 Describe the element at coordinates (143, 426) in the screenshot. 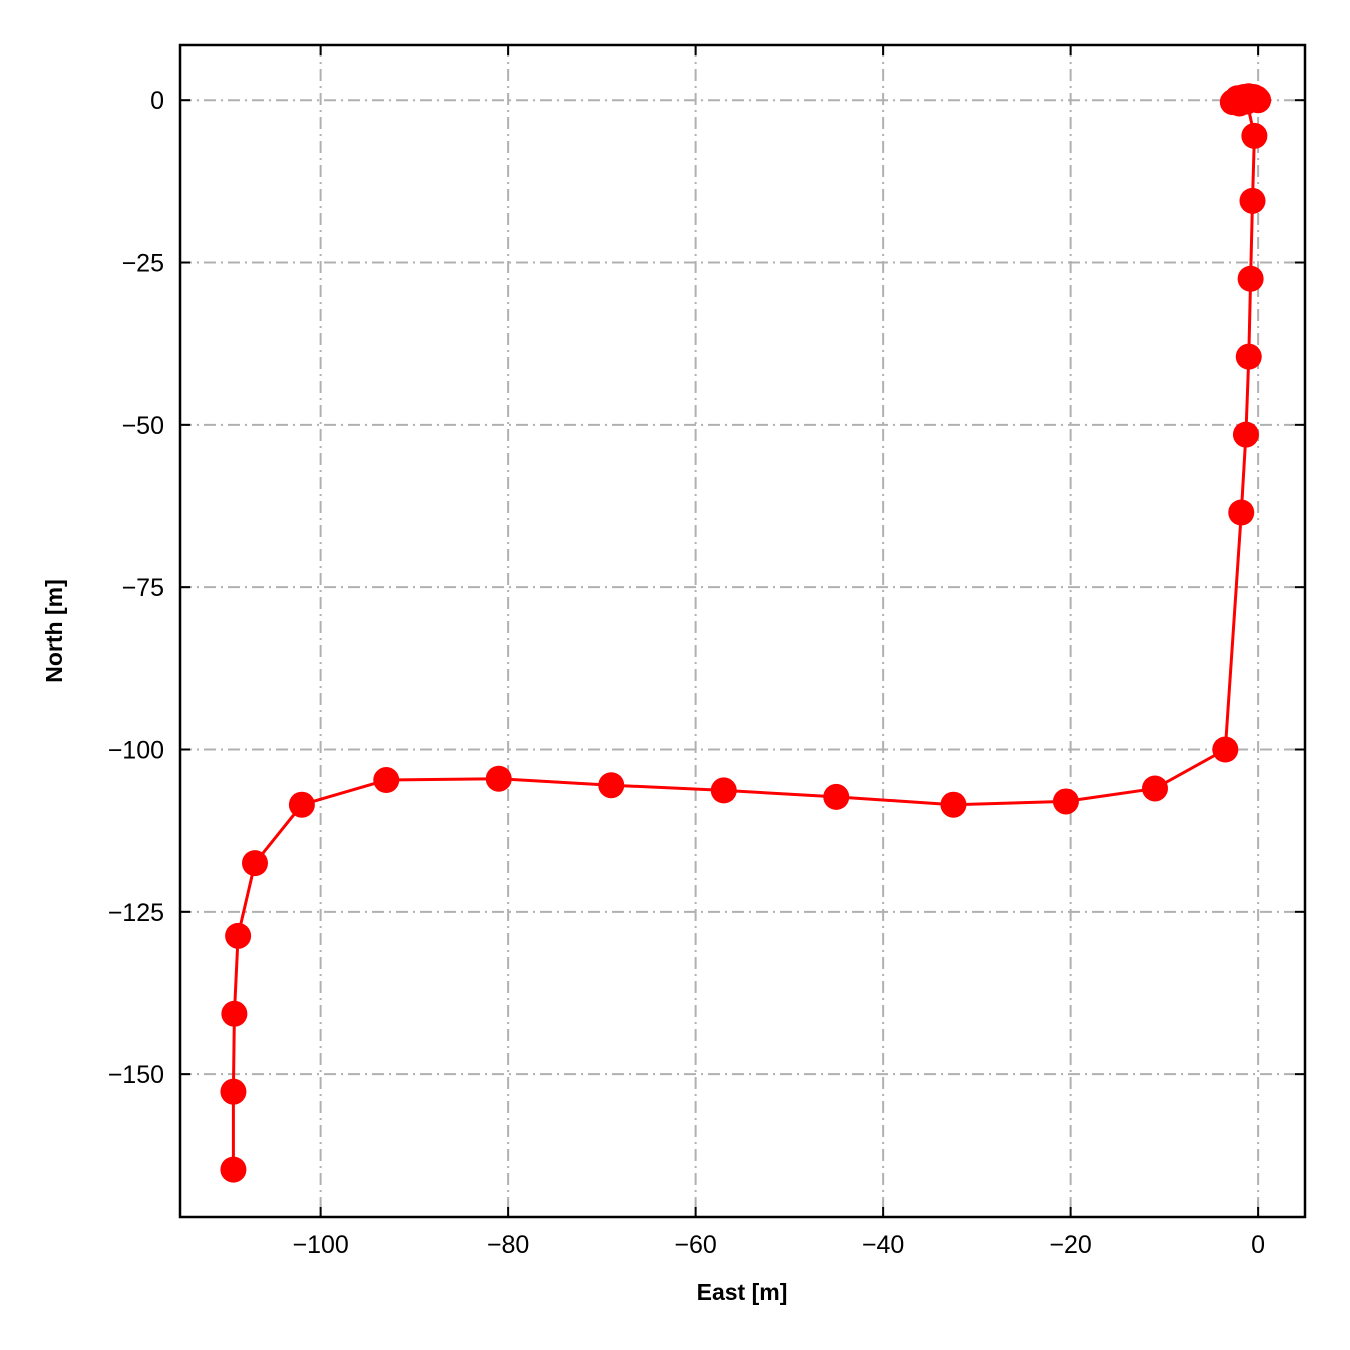

I see `y-tick-label: −50` at that location.